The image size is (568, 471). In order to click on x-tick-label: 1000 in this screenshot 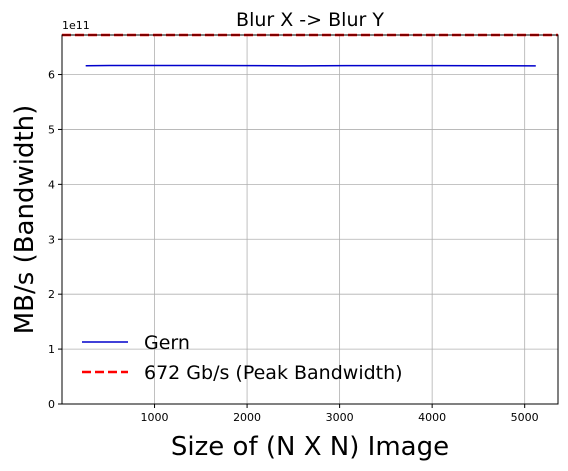, I will do `click(155, 417)`.